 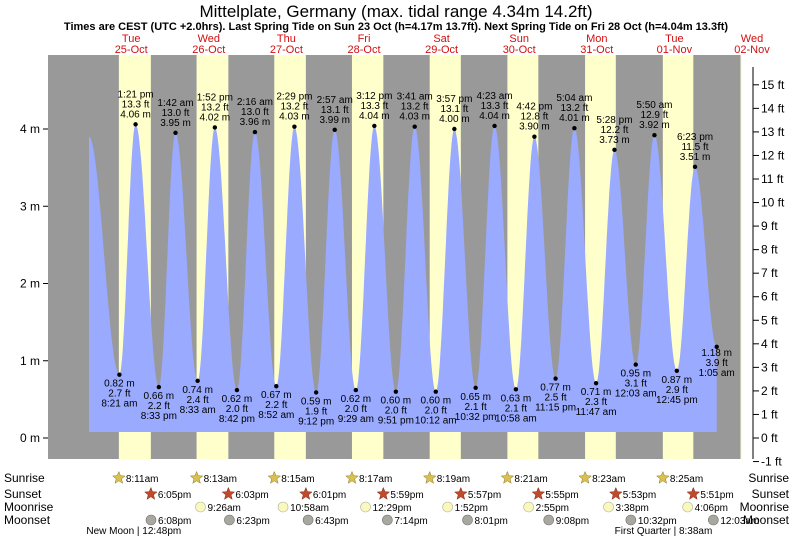 What do you see at coordinates (555, 408) in the screenshot?
I see `tide-label: 11:15 pm` at bounding box center [555, 408].